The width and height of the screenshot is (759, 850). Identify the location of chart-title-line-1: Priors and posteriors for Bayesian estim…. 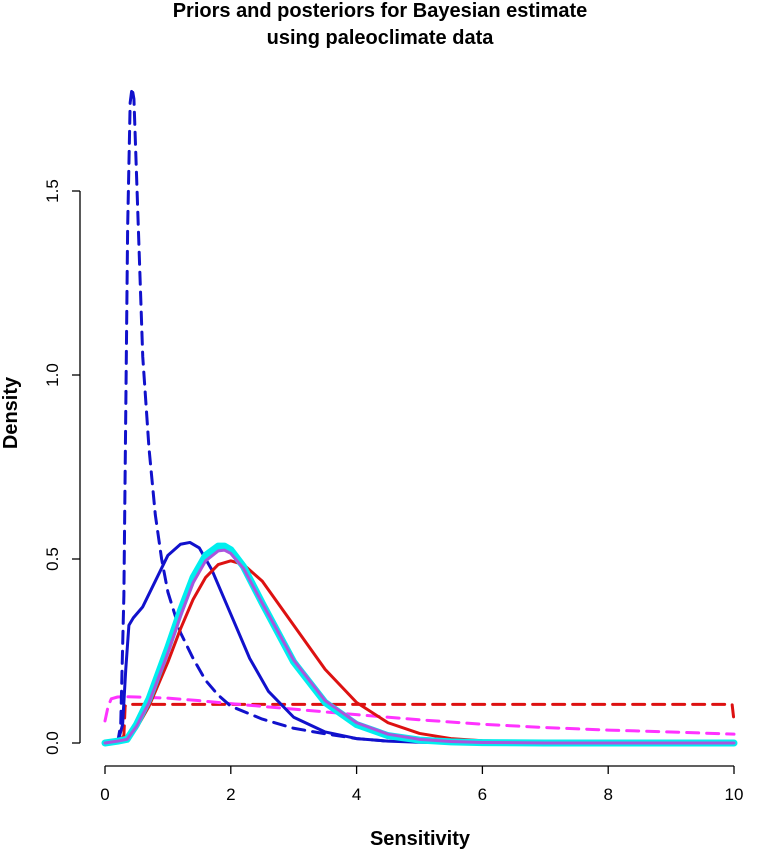
(380, 11).